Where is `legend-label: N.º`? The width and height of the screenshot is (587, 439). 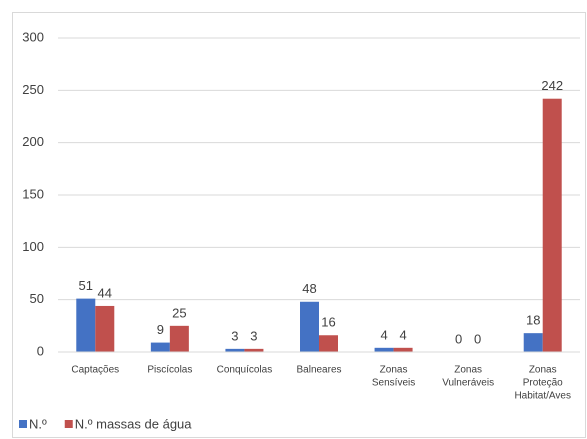
legend-label: N.º is located at coordinates (38, 423).